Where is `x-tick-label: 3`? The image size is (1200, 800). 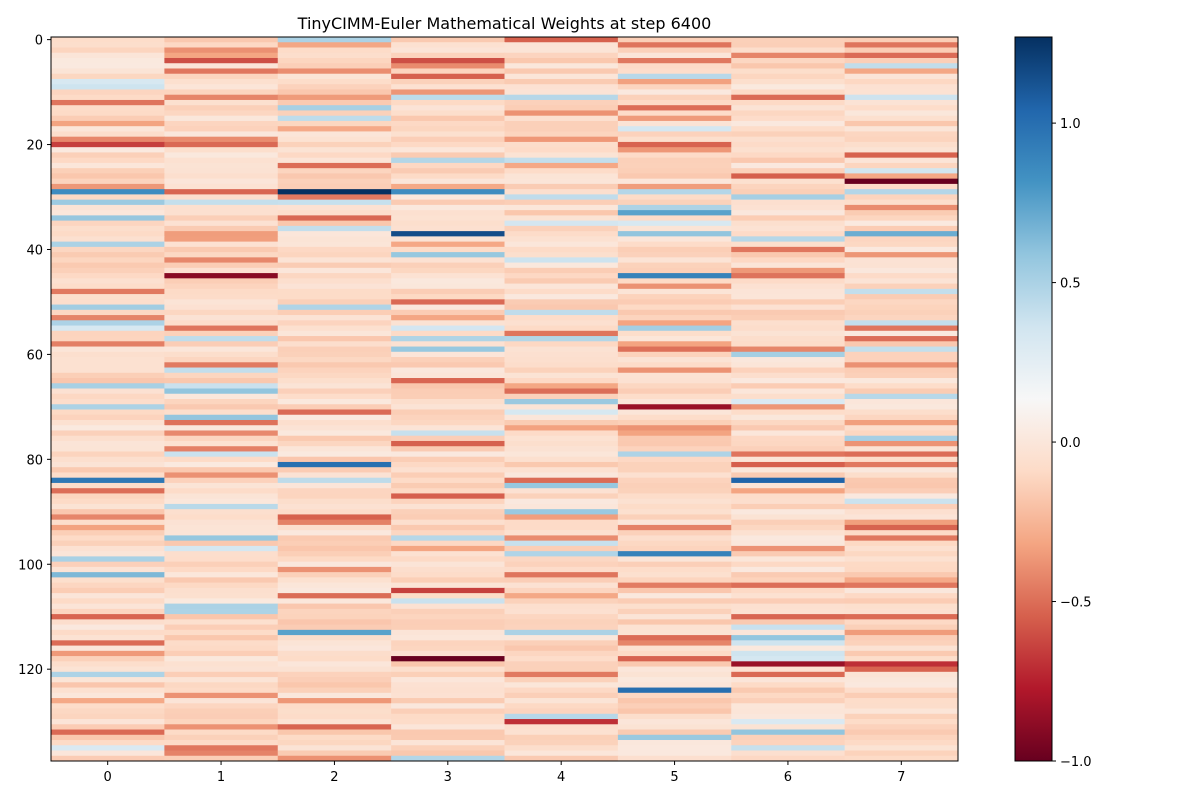
x-tick-label: 3 is located at coordinates (448, 777).